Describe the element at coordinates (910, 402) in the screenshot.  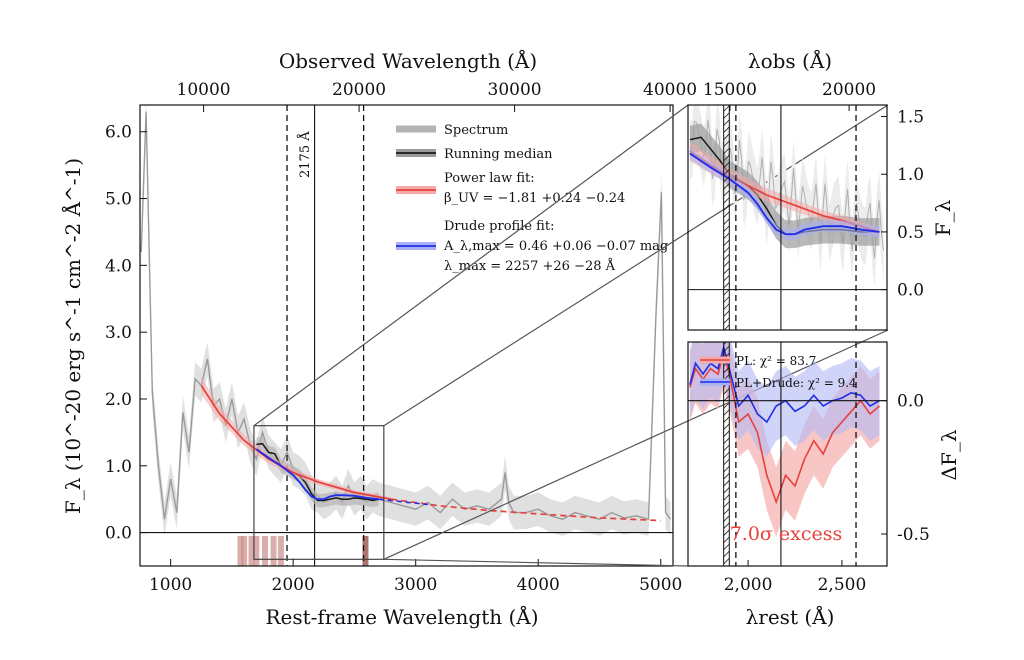
I see `zoom-bottom-y-tick-label: 0.0` at that location.